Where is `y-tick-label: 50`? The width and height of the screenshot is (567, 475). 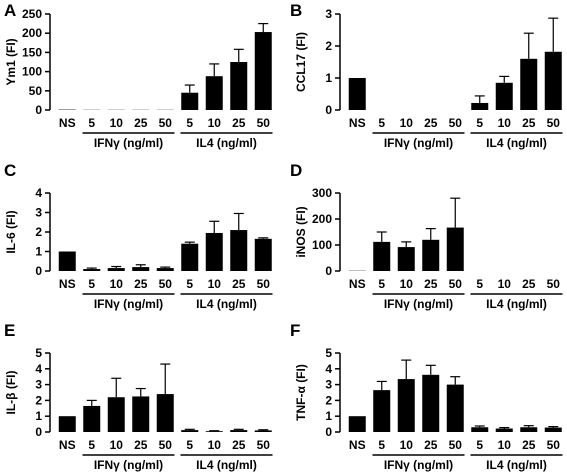 y-tick-label: 50 is located at coordinates (36, 91).